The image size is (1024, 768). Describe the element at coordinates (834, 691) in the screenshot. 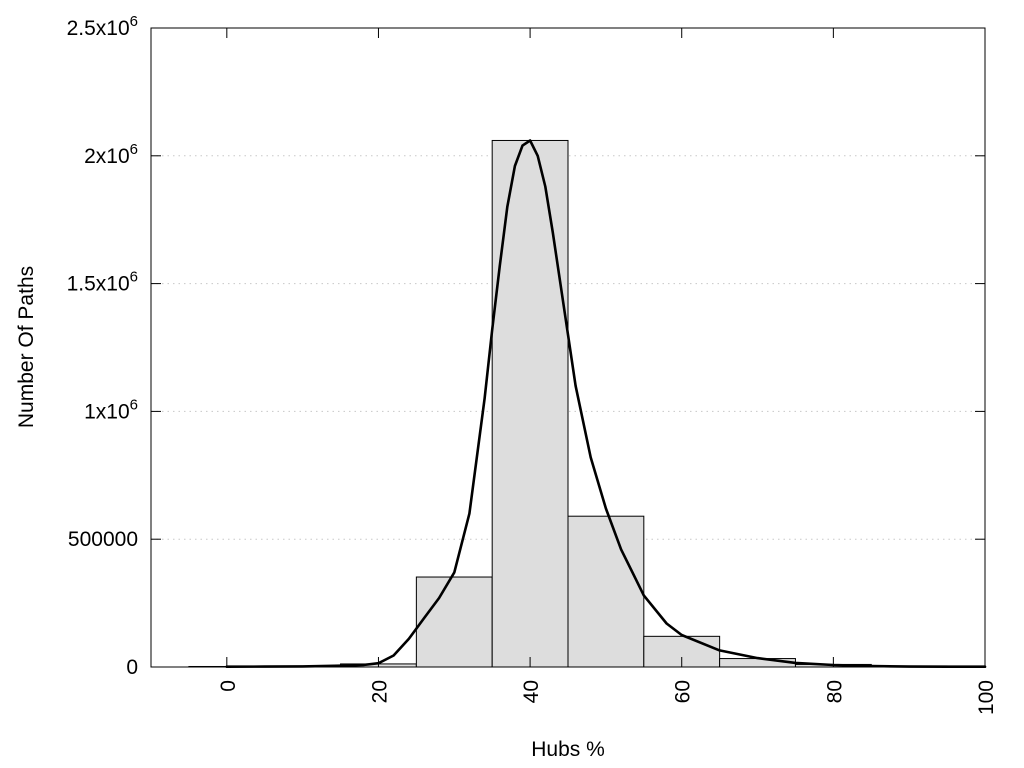

I see `x-tick-label: 80` at that location.